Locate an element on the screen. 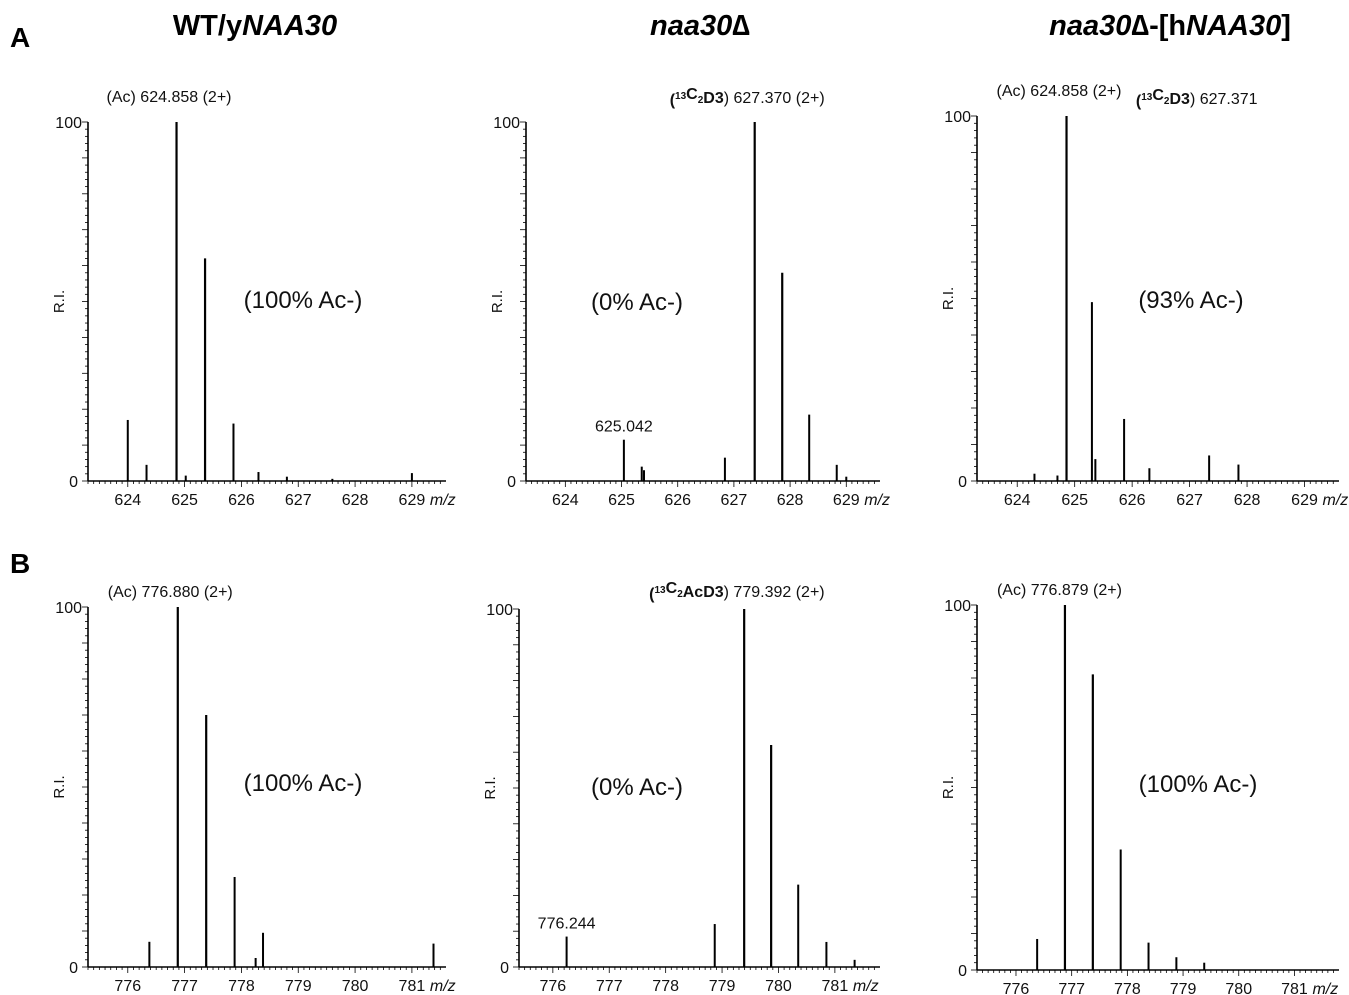 This screenshot has height=995, width=1349. acetylation-annotation: (93% Ac-) is located at coordinates (1190, 300).